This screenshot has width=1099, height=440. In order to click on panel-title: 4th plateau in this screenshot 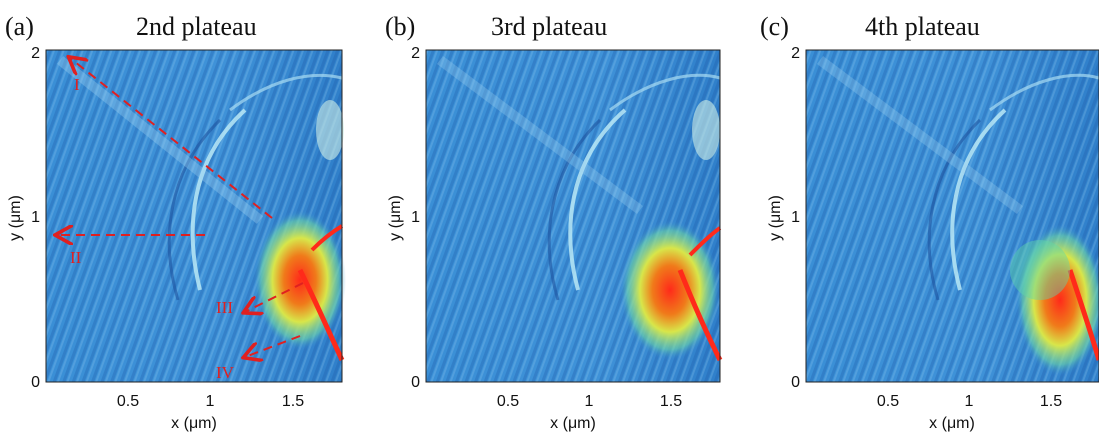, I will do `click(922, 26)`.